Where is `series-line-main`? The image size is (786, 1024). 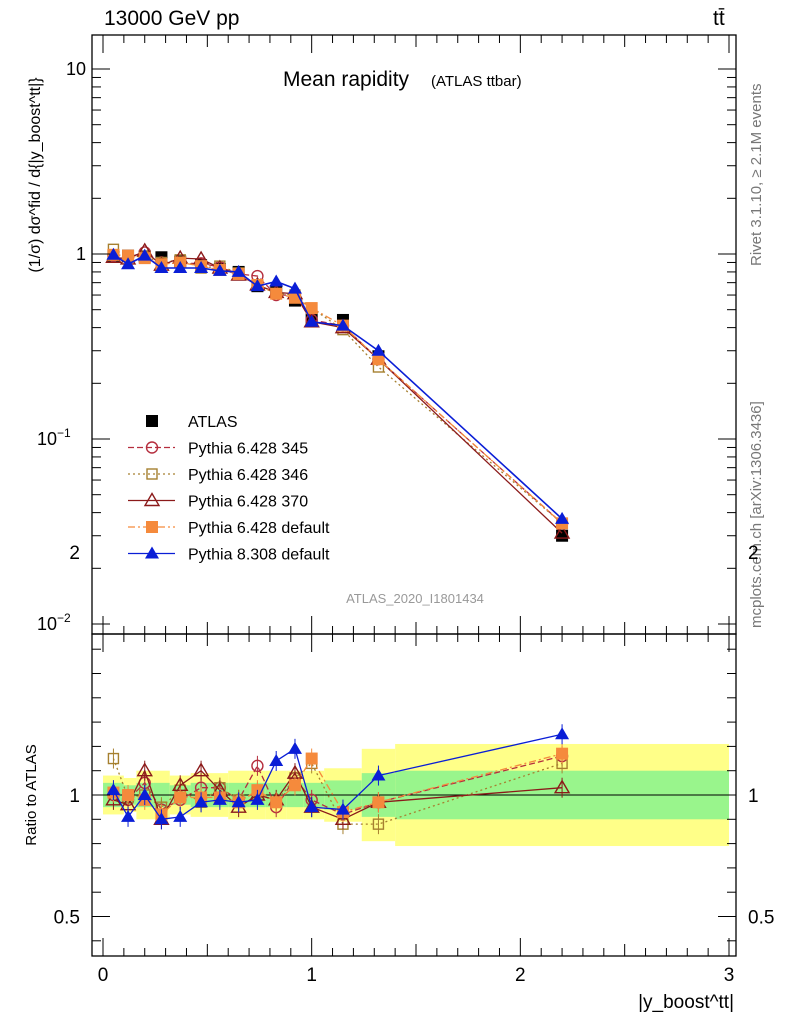
series-line-main is located at coordinates (337, 387).